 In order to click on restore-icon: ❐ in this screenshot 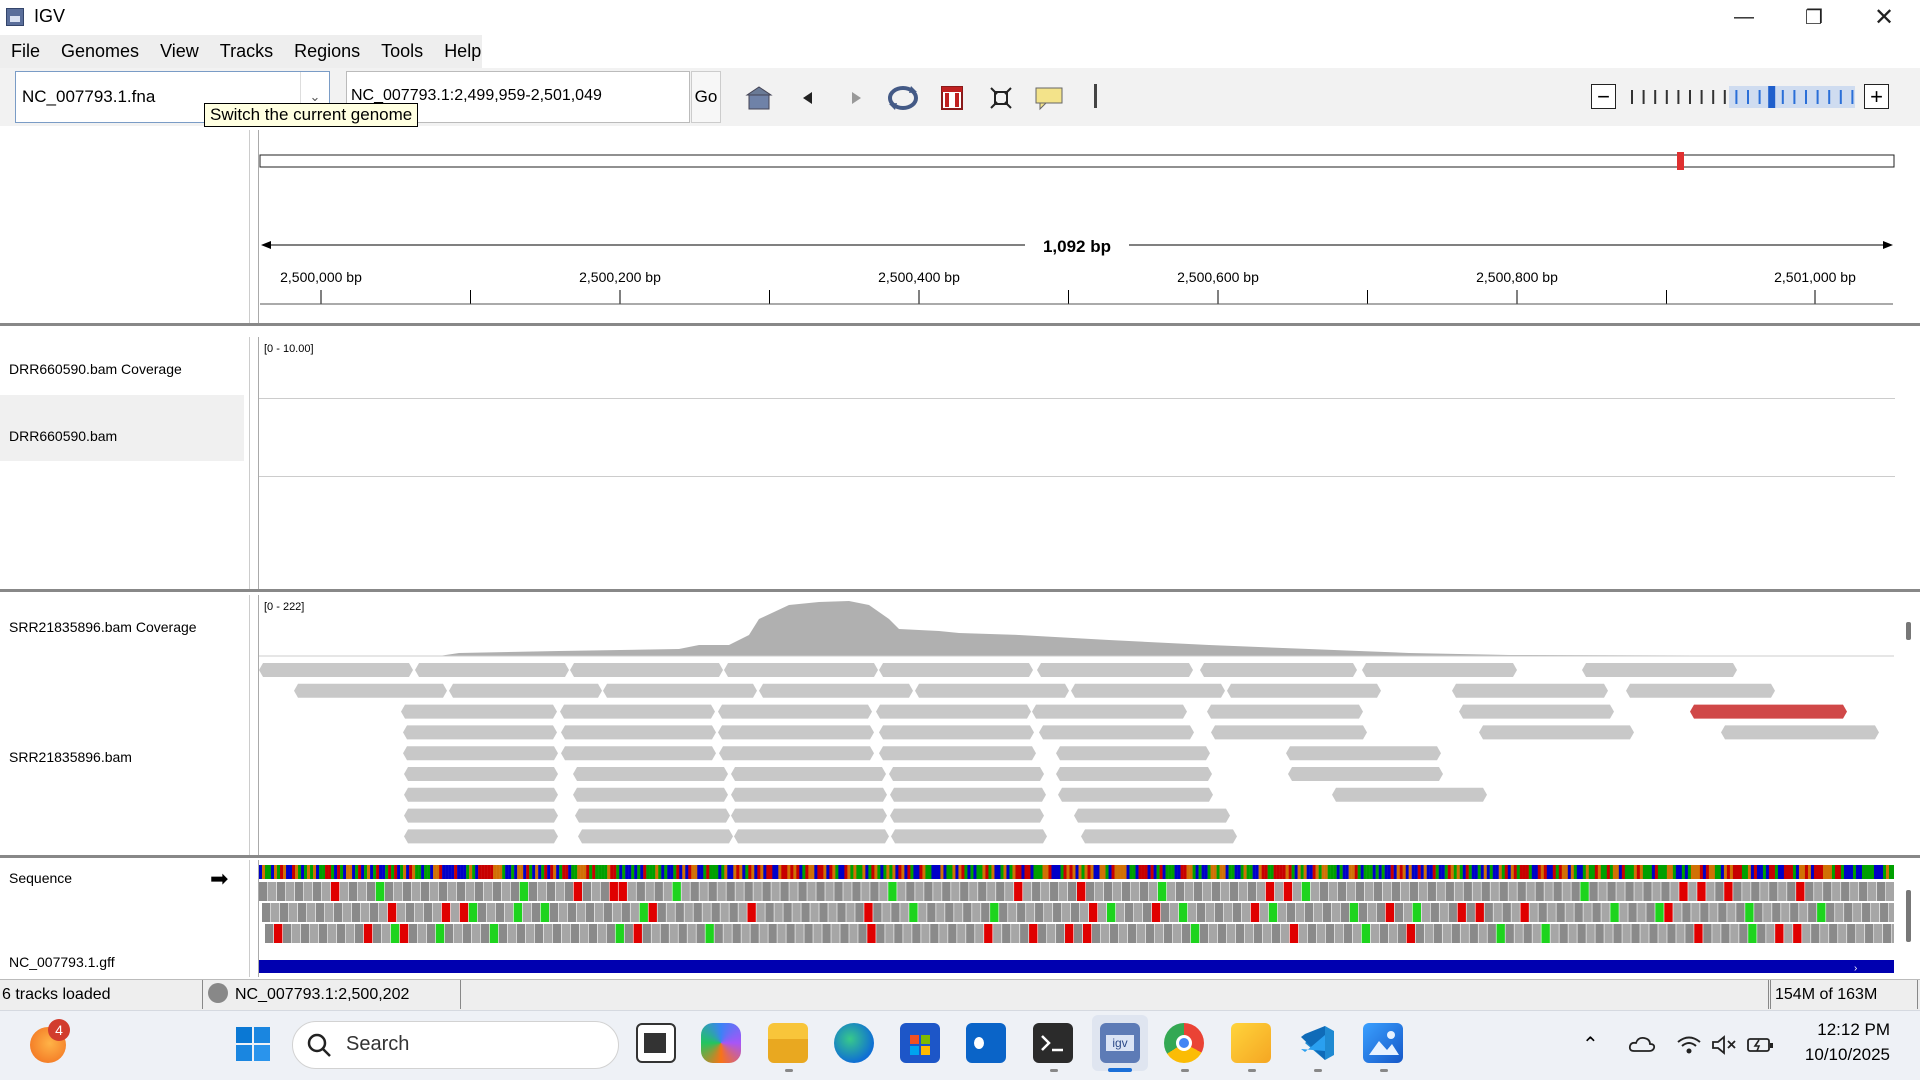, I will do `click(1814, 17)`.